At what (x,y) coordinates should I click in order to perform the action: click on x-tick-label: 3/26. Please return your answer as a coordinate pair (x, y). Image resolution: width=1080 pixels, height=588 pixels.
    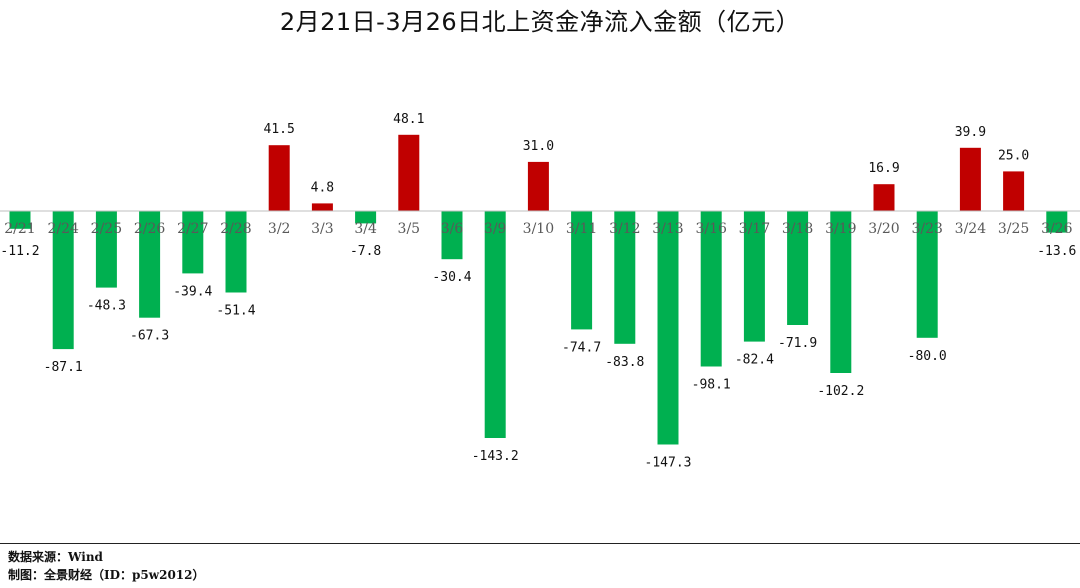
    Looking at the image, I should click on (1057, 229).